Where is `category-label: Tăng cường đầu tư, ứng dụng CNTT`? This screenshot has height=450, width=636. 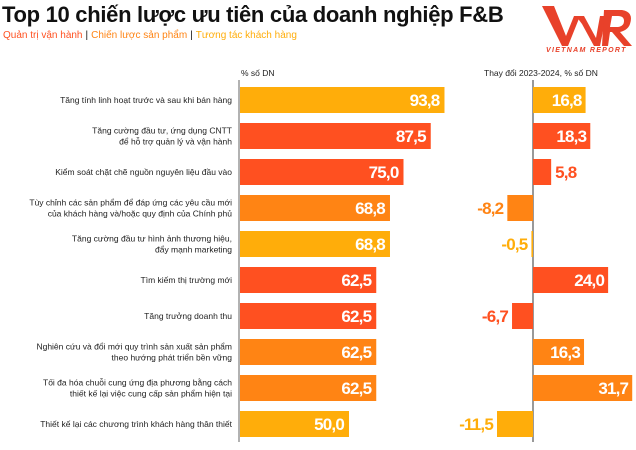
category-label: Tăng cường đầu tư, ứng dụng CNTT is located at coordinates (162, 131).